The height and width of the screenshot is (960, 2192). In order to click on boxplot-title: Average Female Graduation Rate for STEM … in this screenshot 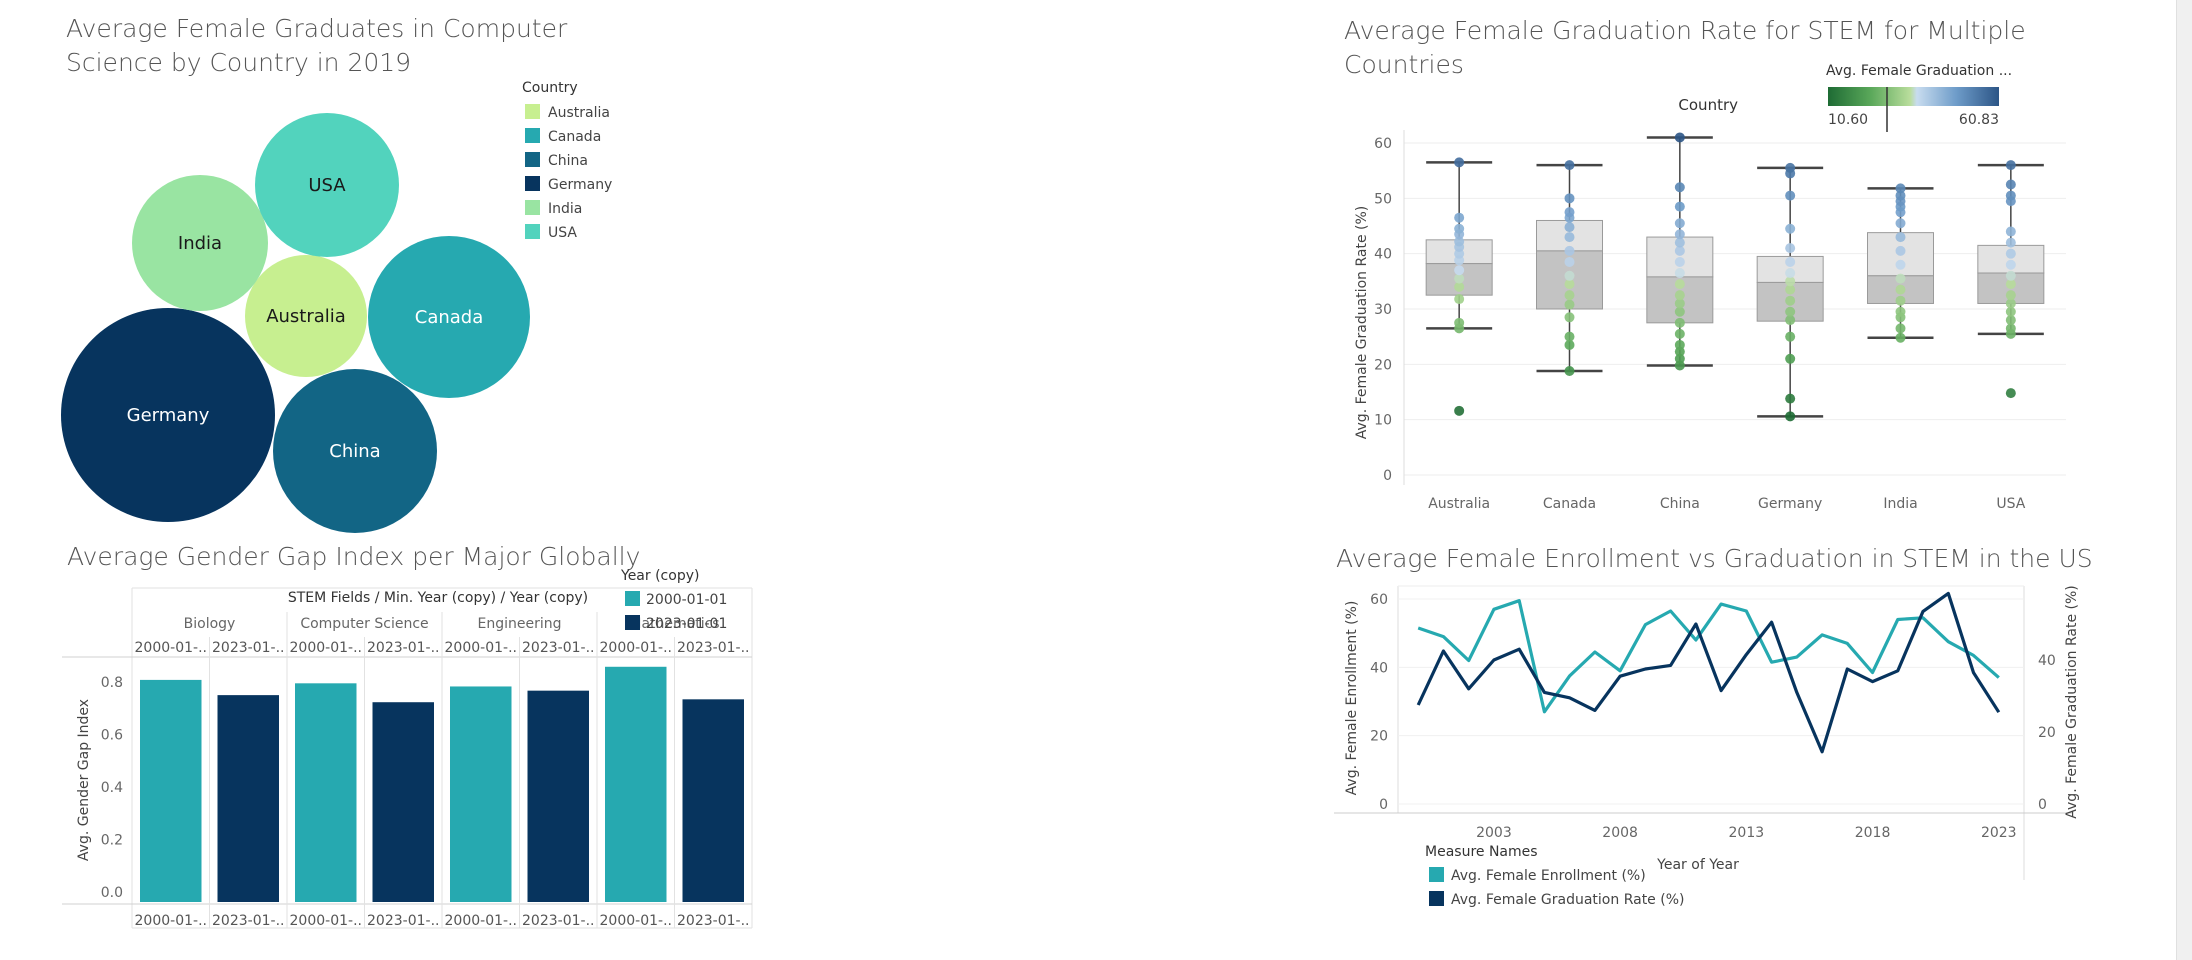, I will do `click(1685, 48)`.